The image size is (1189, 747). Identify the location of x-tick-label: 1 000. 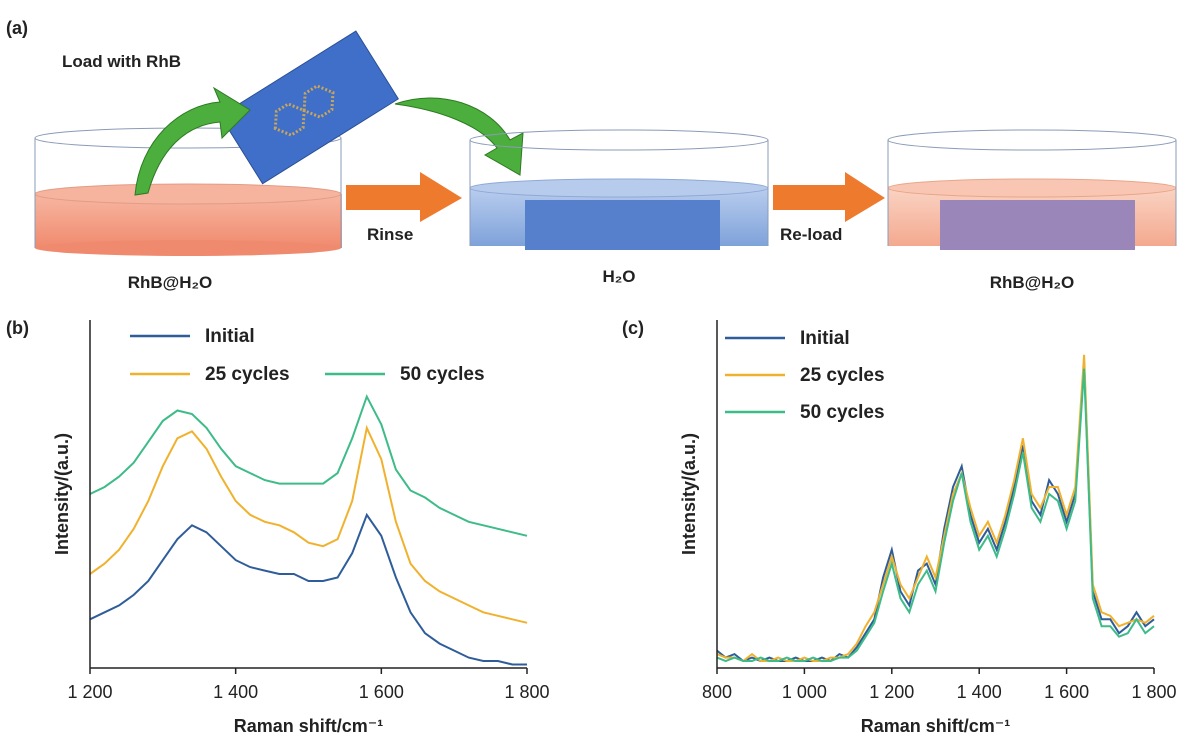
(804, 692).